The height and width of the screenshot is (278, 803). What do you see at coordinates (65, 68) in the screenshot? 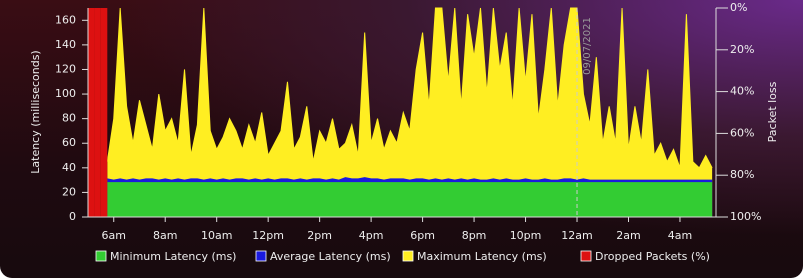
I see `y-tick-label: 120` at bounding box center [65, 68].